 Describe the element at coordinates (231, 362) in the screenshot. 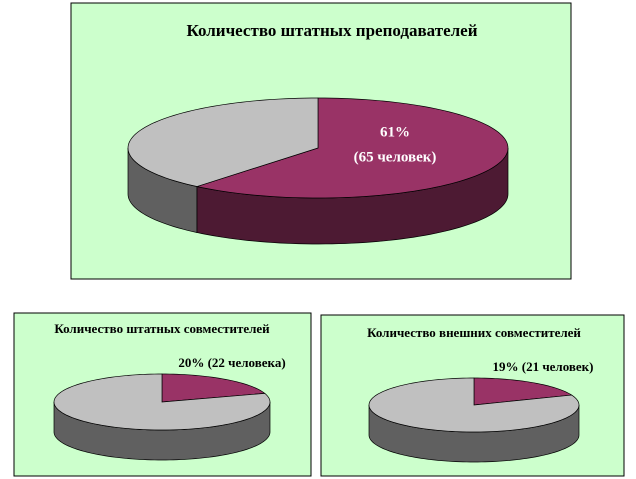

I see `data-label: 20% (22 человека)` at that location.